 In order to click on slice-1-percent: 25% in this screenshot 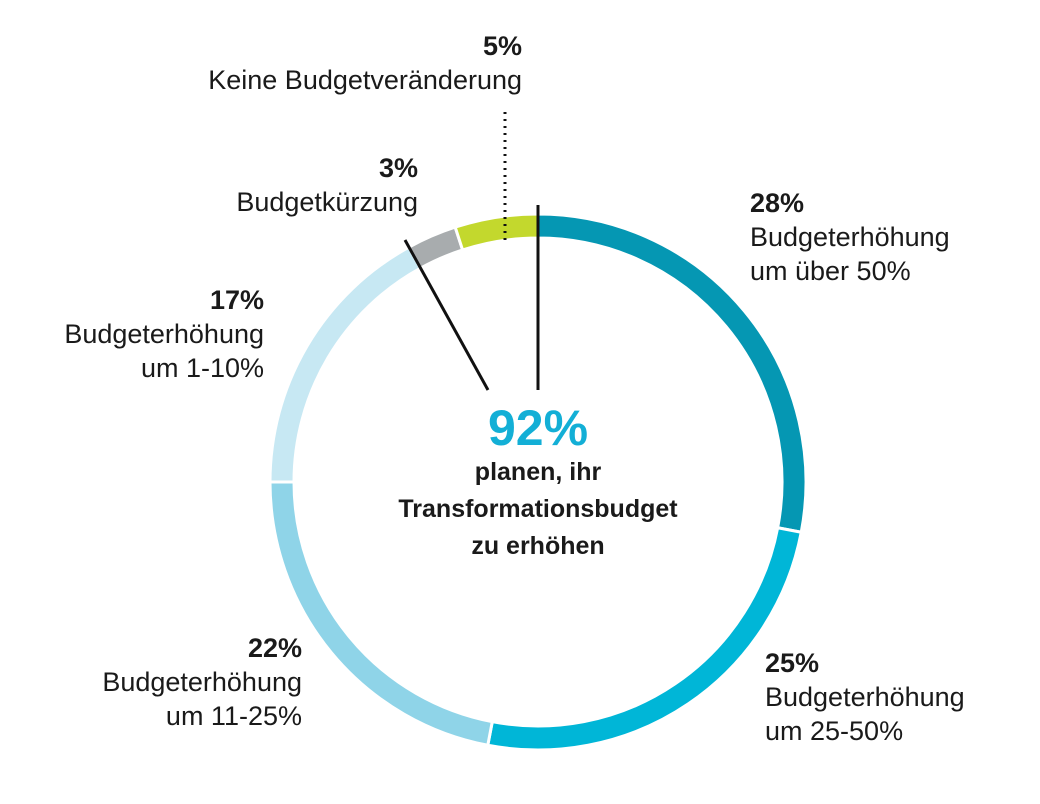, I will do `click(792, 663)`.